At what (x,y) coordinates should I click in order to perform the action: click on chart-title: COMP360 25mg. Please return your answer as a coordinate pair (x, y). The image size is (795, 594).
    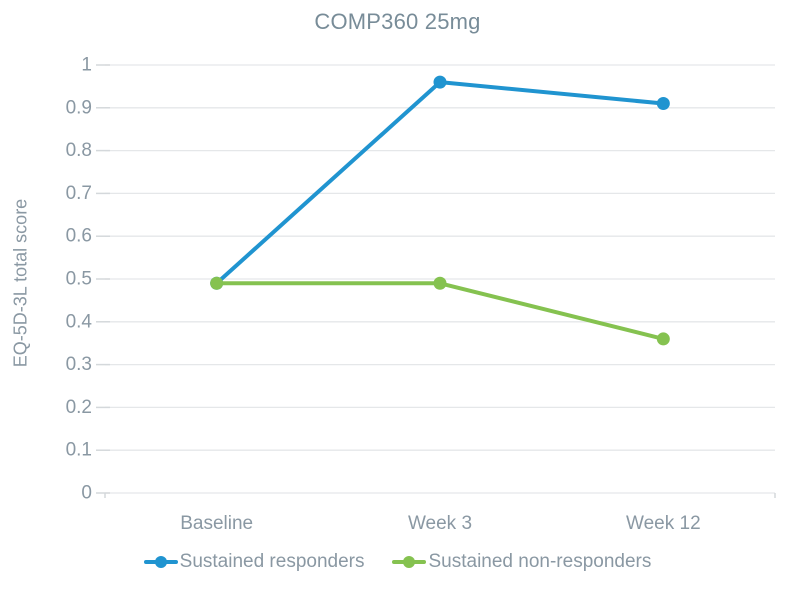
    Looking at the image, I should click on (397, 21).